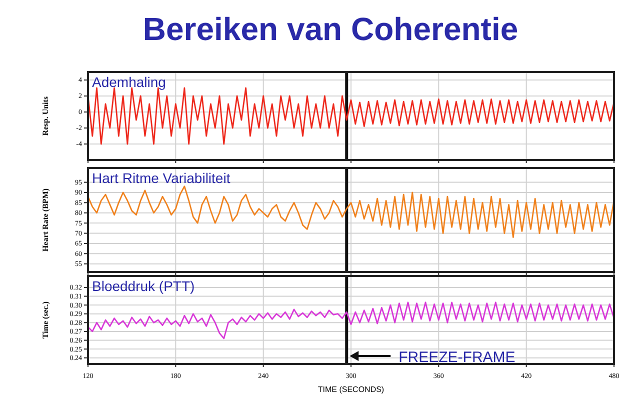 Image resolution: width=641 pixels, height=411 pixels. I want to click on y-axis-title: Resp. Units, so click(45, 116).